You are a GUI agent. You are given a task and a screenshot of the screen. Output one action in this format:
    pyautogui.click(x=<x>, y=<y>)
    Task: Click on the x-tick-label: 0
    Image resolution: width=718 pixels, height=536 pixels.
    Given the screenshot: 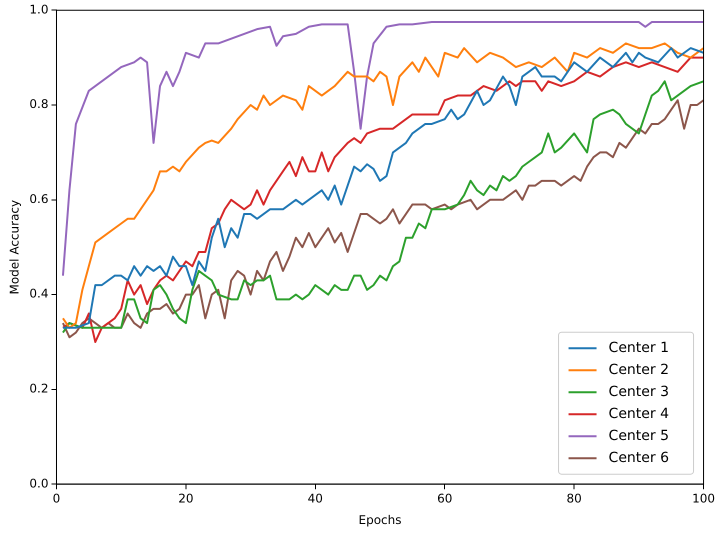 What is the action you would take?
    pyautogui.click(x=56, y=499)
    